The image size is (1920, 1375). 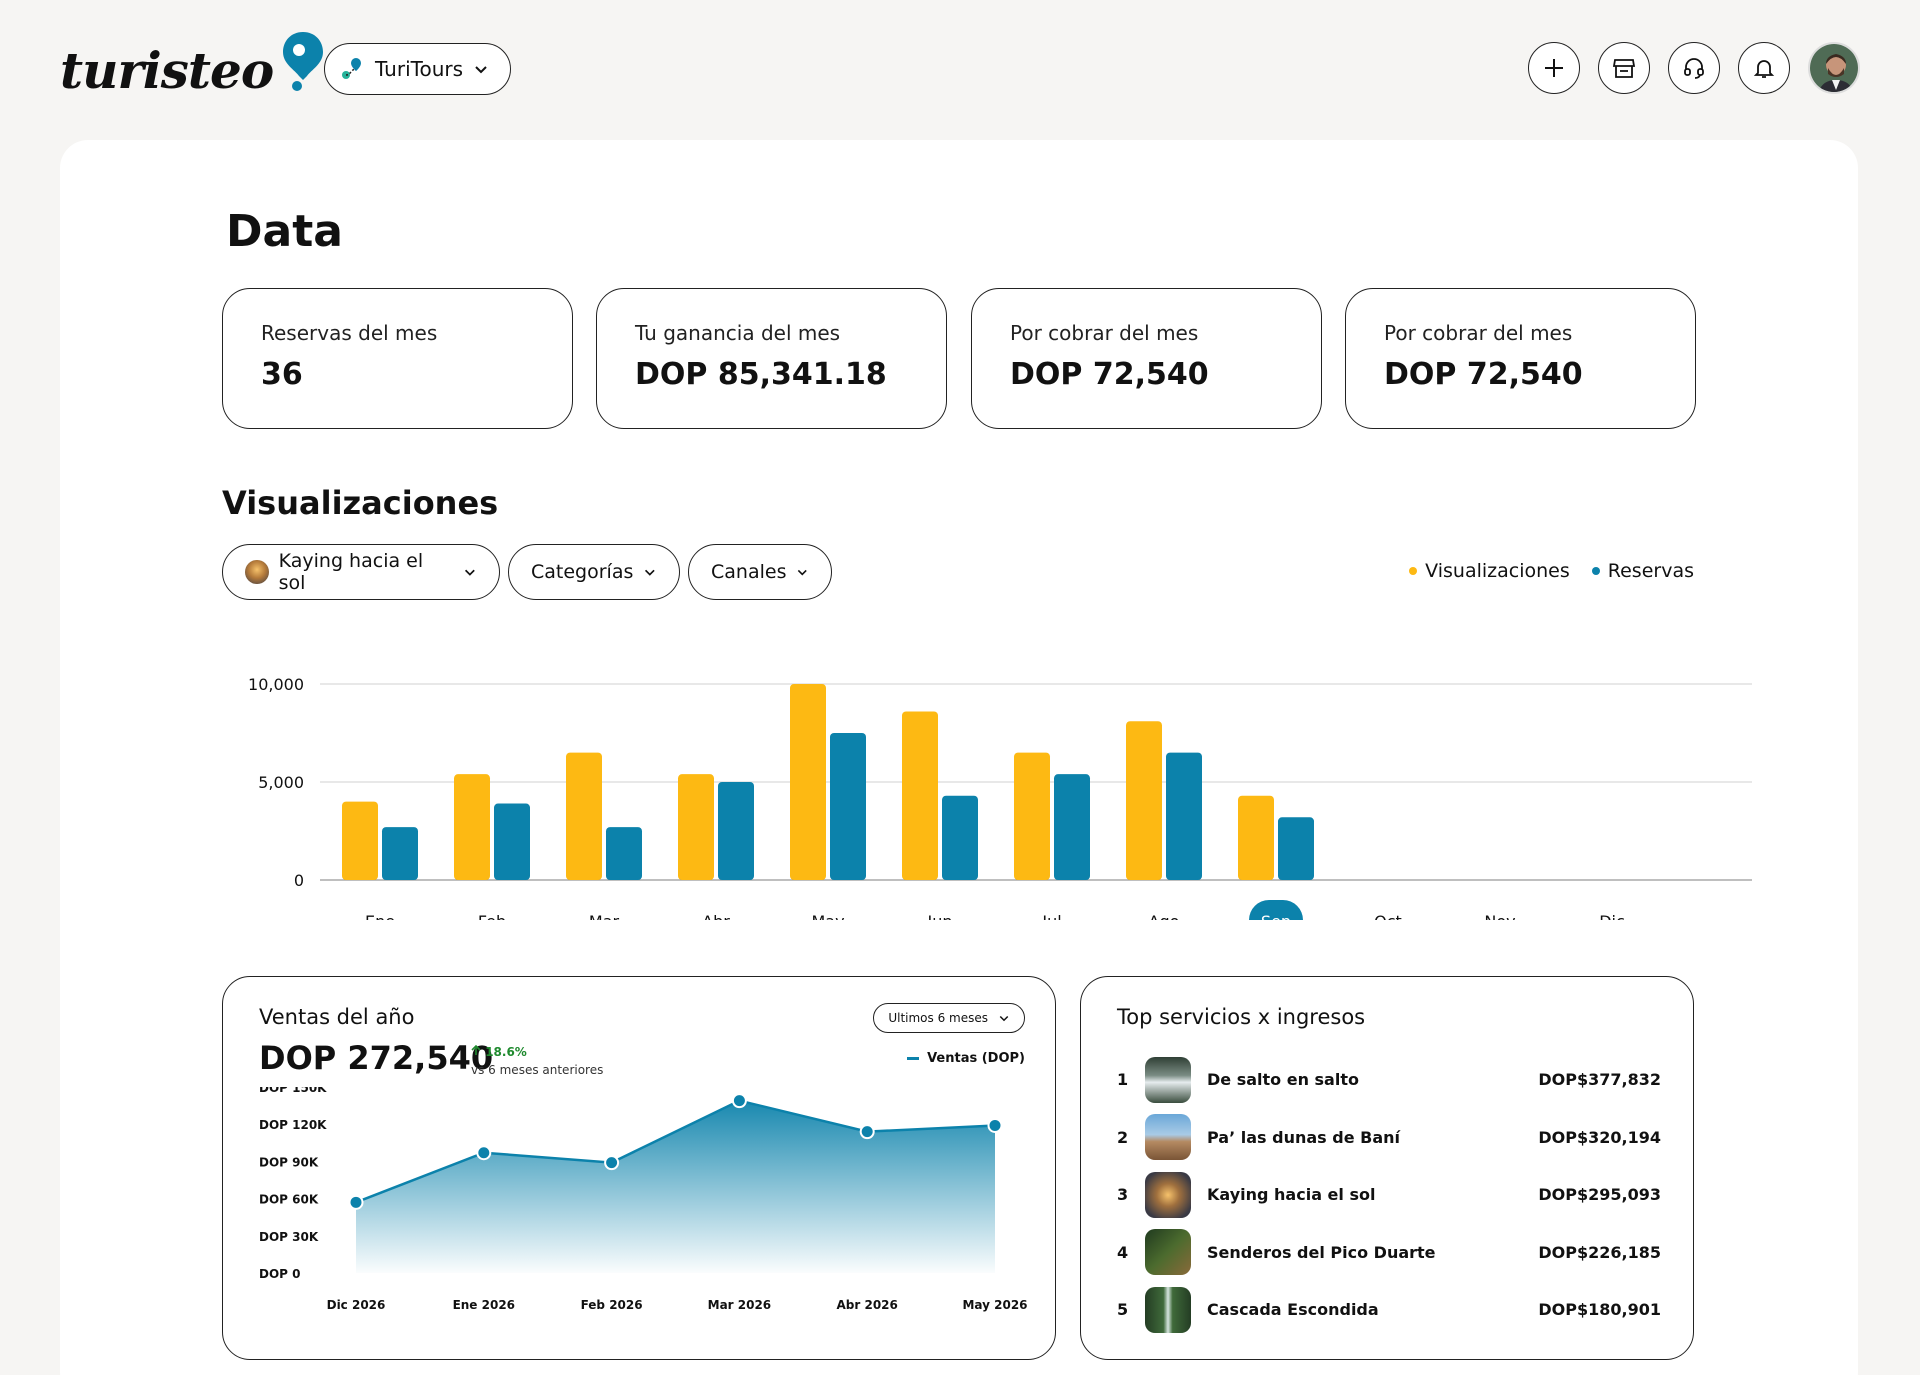 I want to click on y-tick-label: DOP 90K, so click(x=289, y=1162).